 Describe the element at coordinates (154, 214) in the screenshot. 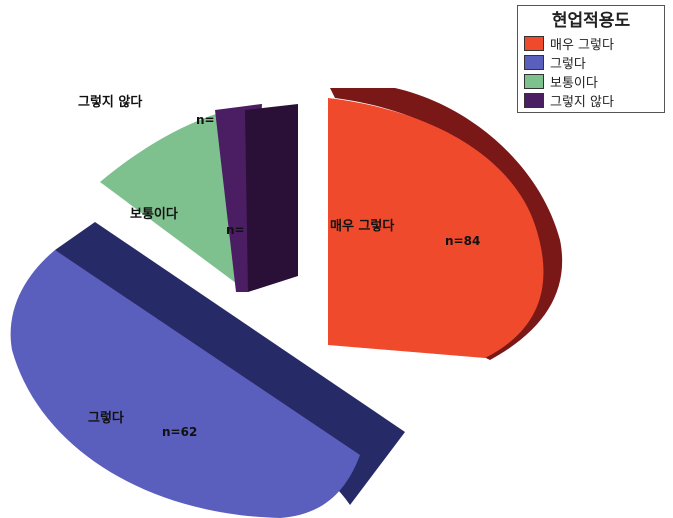

I see `slice-label: 보통이다` at that location.